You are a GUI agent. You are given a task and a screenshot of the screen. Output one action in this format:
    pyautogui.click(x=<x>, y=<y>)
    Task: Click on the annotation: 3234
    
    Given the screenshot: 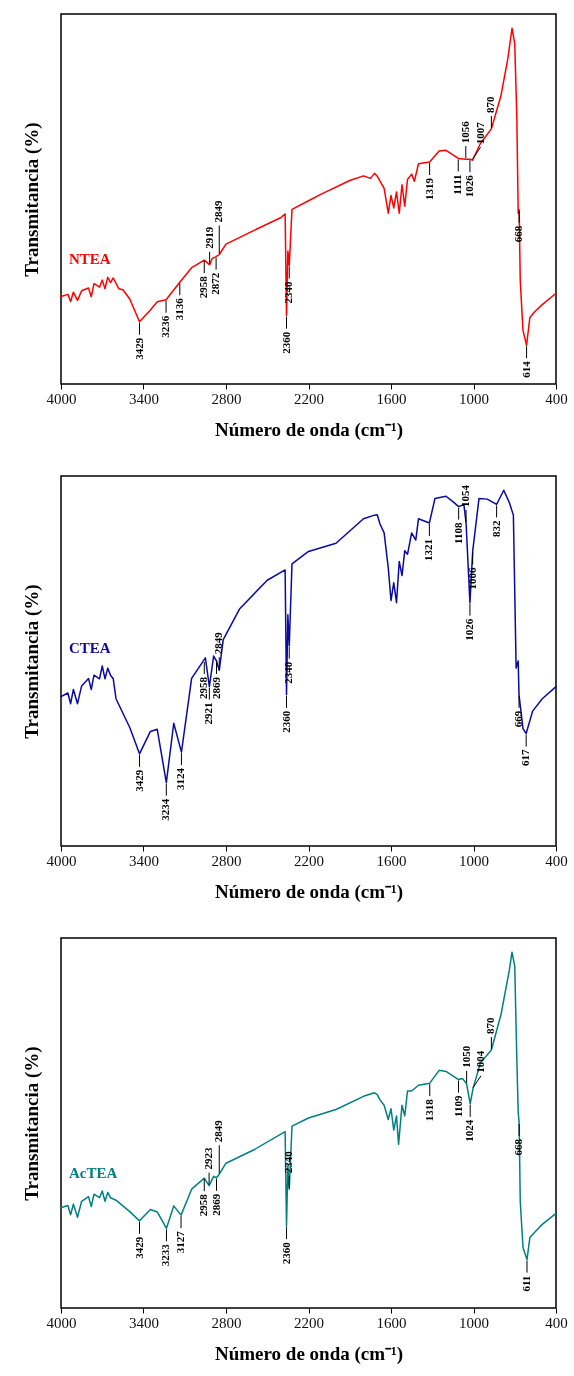 What is the action you would take?
    pyautogui.click(x=165, y=809)
    